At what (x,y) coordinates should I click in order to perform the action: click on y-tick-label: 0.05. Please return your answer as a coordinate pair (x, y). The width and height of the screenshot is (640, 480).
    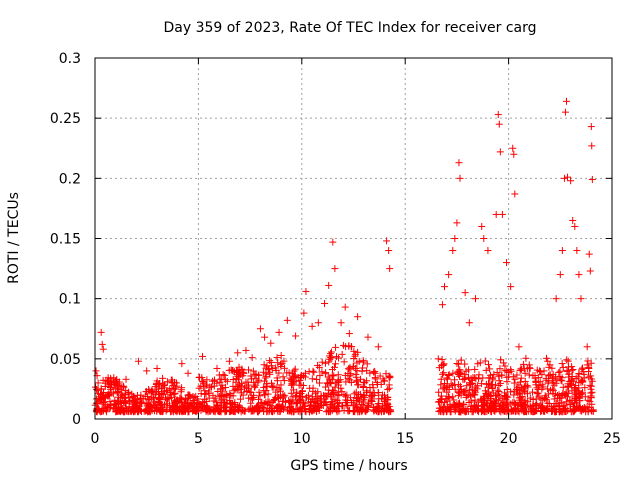
    Looking at the image, I should click on (65, 360).